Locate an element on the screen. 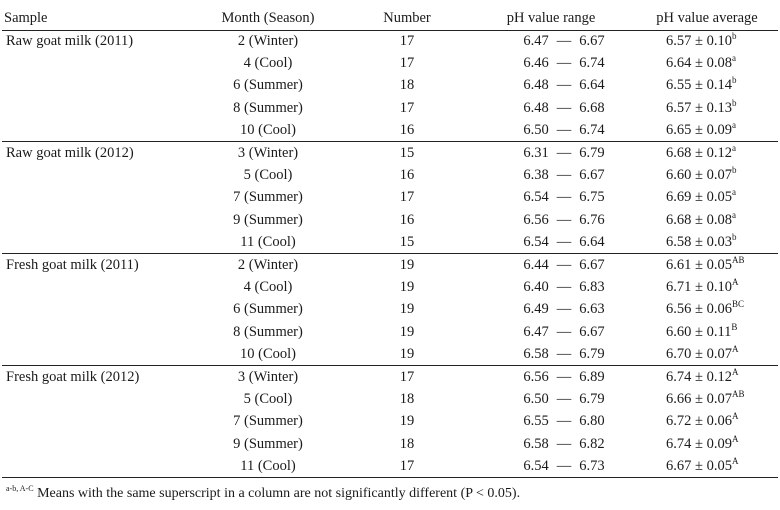 This screenshot has width=780, height=510. cell-sample: Raw goat milk (2011) is located at coordinates (70, 40).